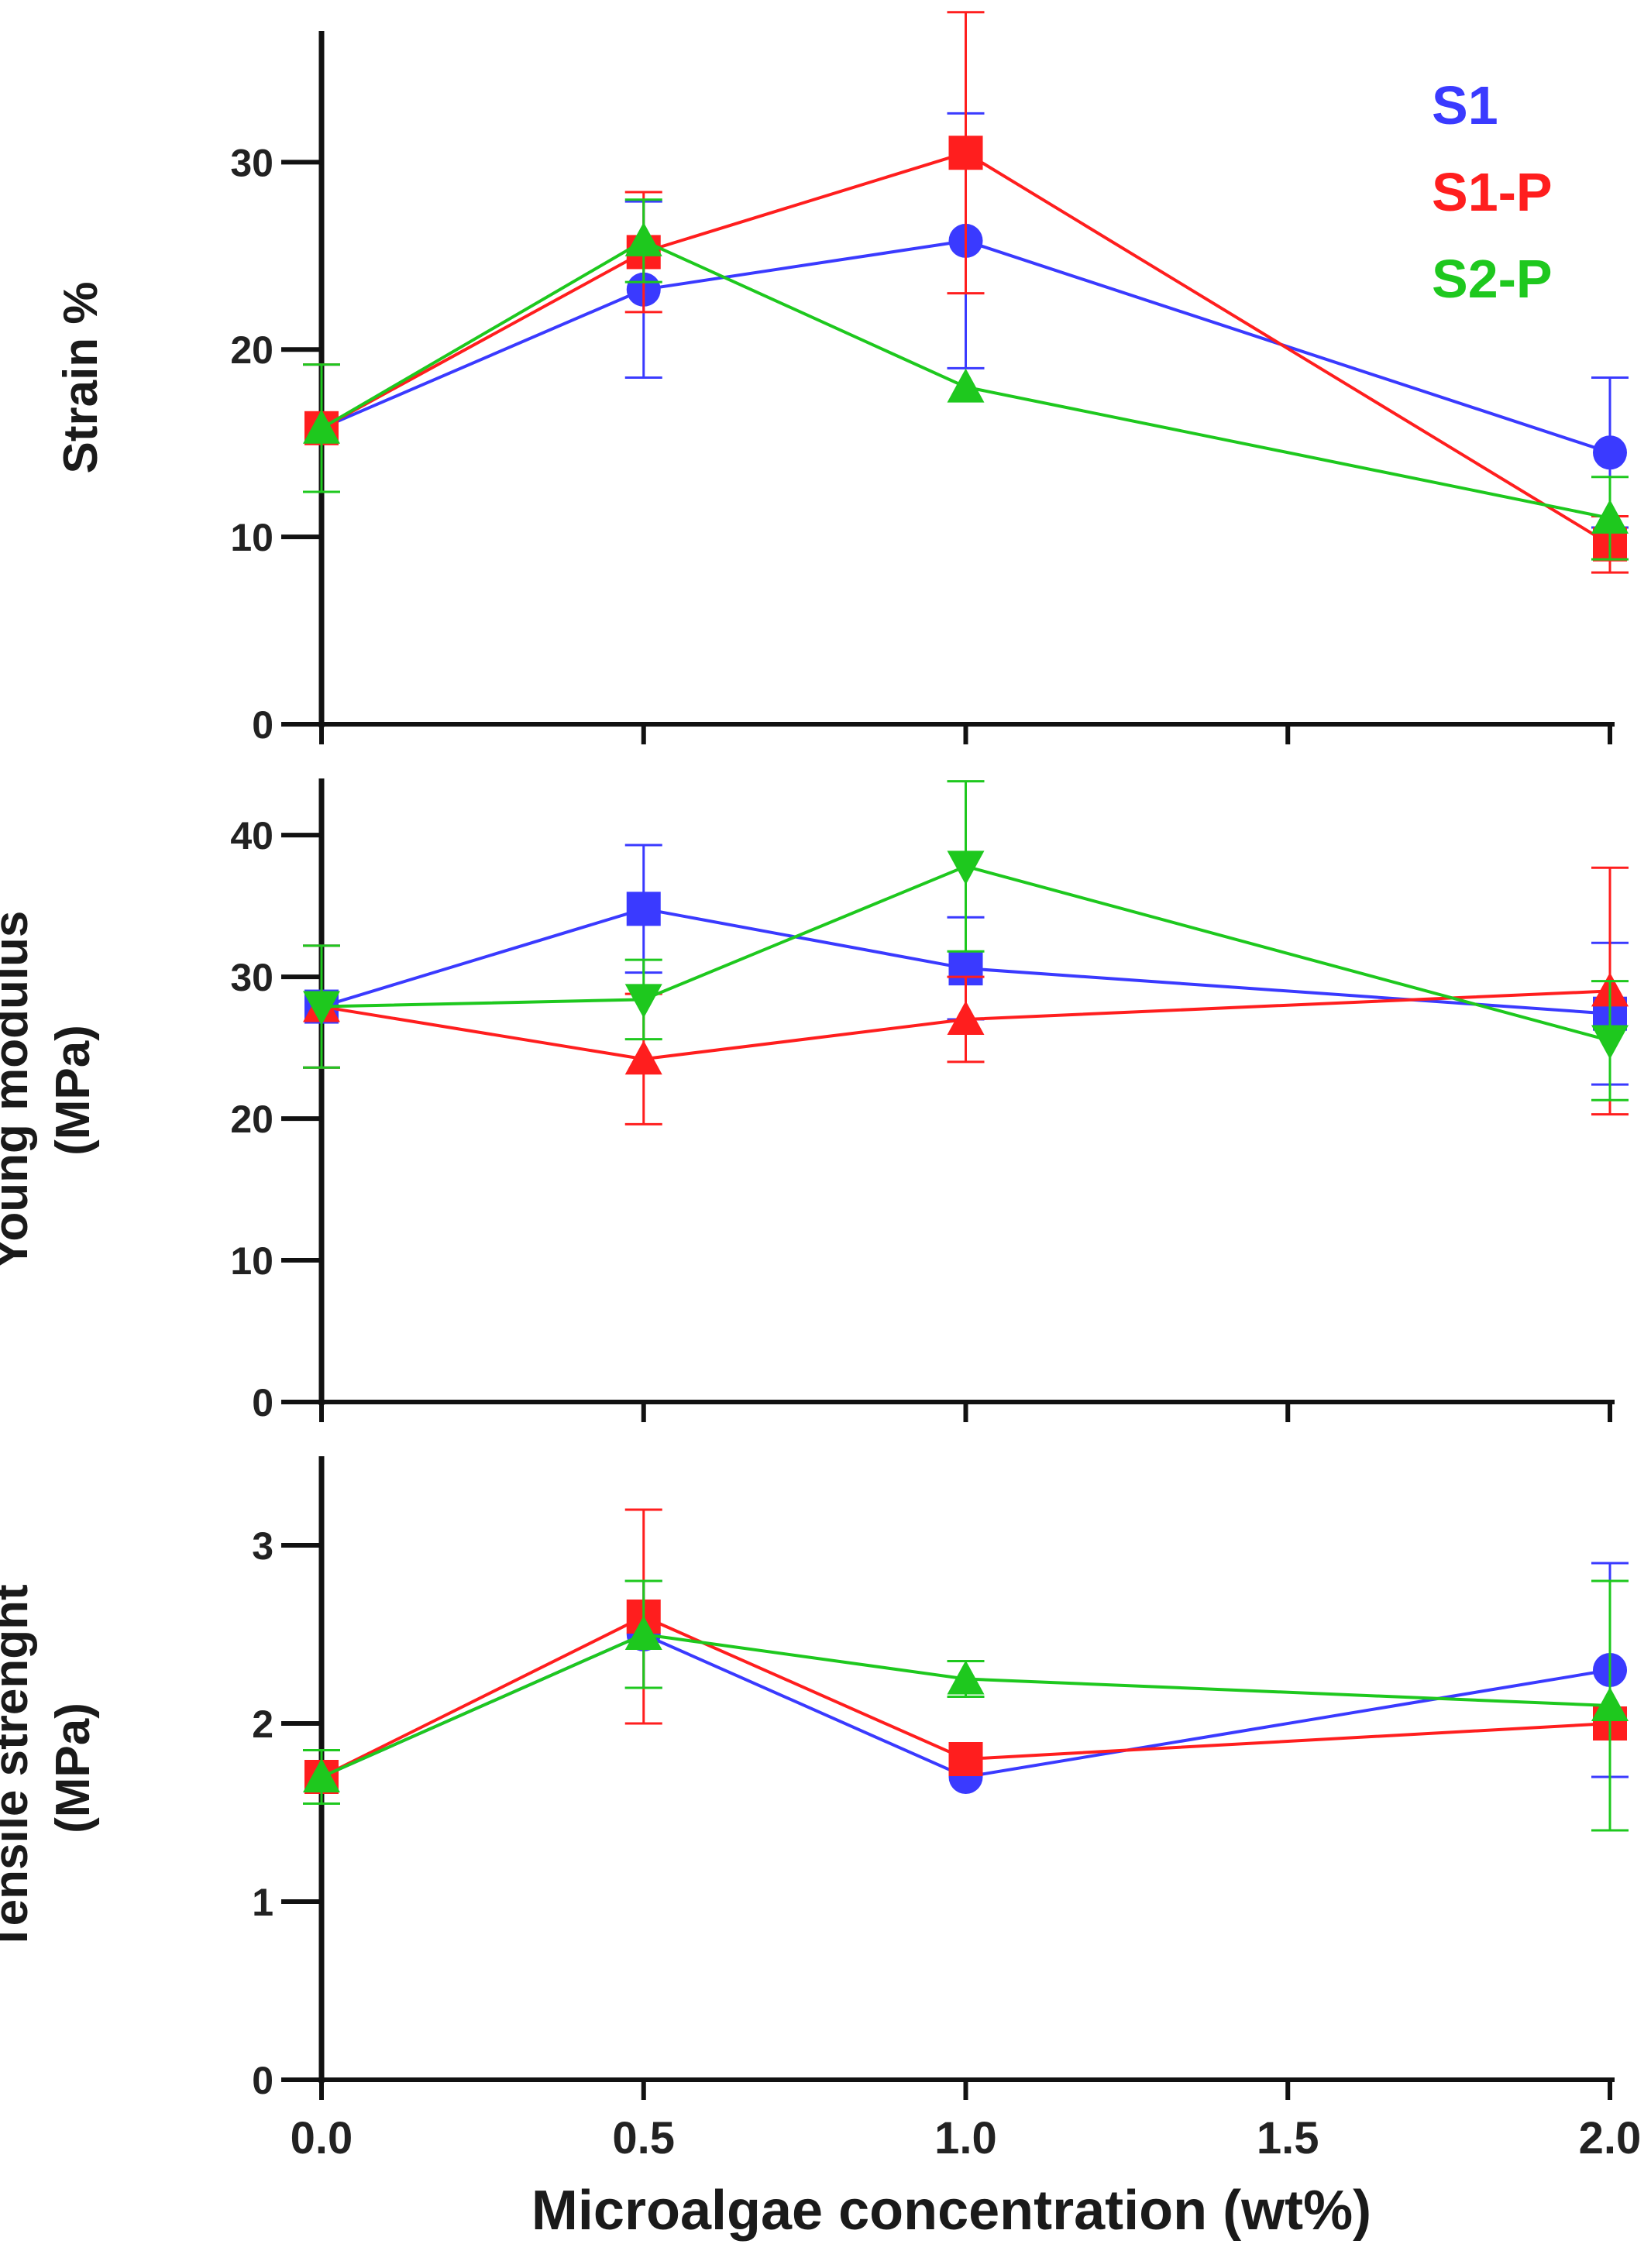 Image resolution: width=1651 pixels, height=2268 pixels. Describe the element at coordinates (1493, 279) in the screenshot. I see `legend-entry-s2-p: S2-P` at that location.